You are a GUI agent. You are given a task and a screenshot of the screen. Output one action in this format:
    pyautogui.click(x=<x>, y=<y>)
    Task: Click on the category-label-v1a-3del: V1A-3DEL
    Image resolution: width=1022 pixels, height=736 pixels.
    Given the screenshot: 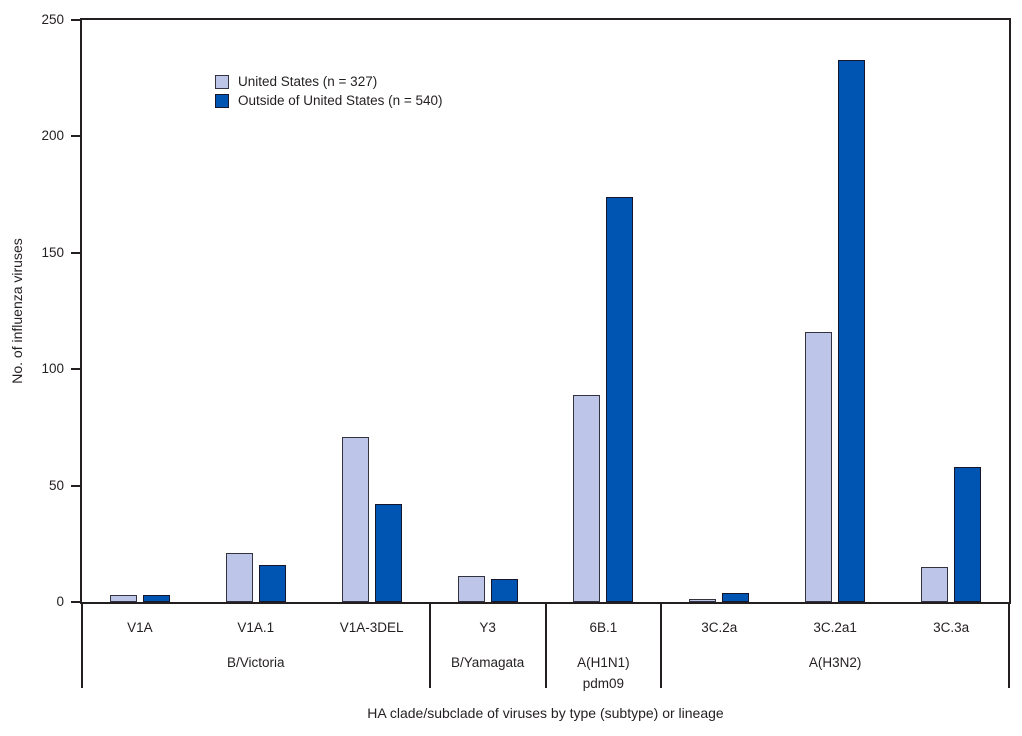 What is the action you would take?
    pyautogui.click(x=371, y=627)
    